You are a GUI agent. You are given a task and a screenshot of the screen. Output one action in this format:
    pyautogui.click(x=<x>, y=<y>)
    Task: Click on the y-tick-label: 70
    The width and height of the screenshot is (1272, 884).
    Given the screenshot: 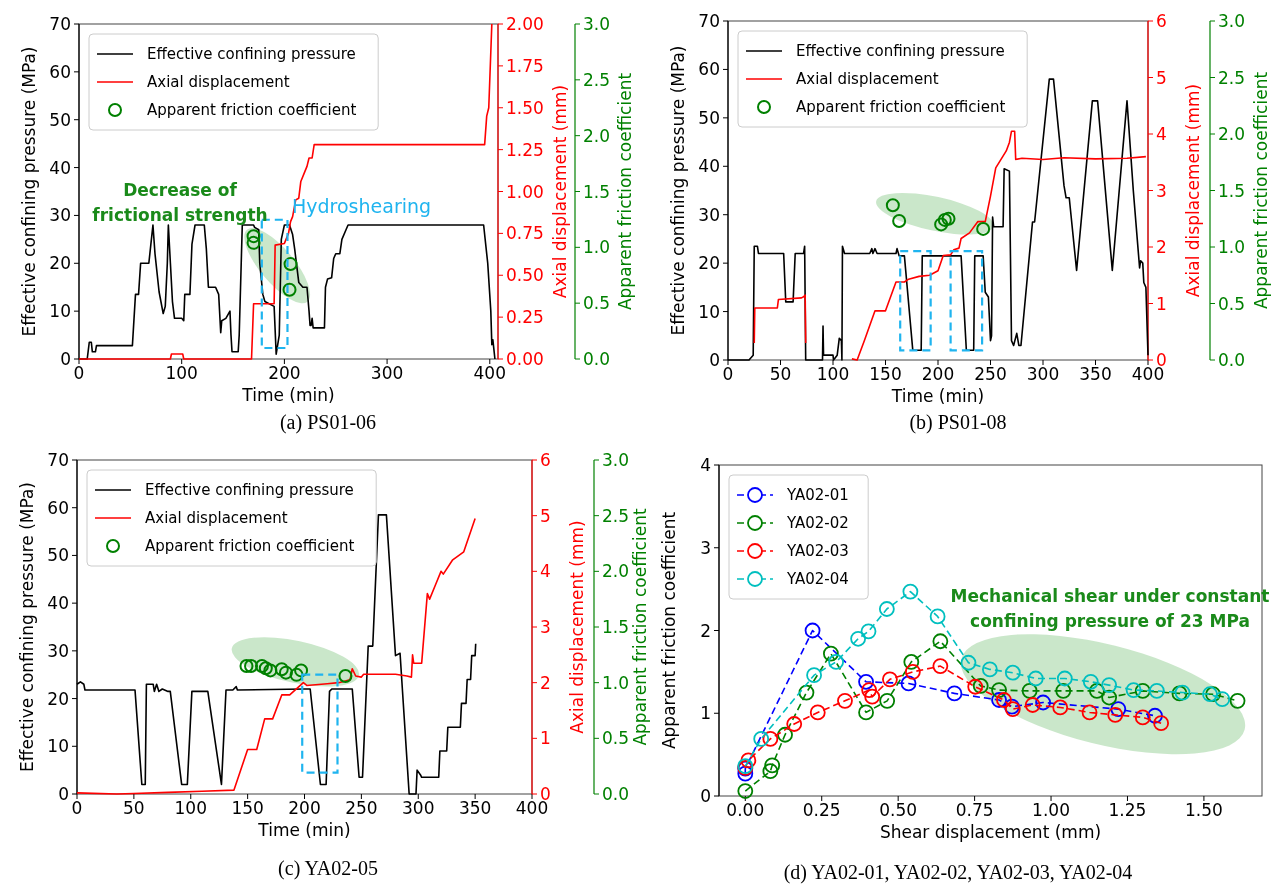 What is the action you would take?
    pyautogui.click(x=709, y=21)
    